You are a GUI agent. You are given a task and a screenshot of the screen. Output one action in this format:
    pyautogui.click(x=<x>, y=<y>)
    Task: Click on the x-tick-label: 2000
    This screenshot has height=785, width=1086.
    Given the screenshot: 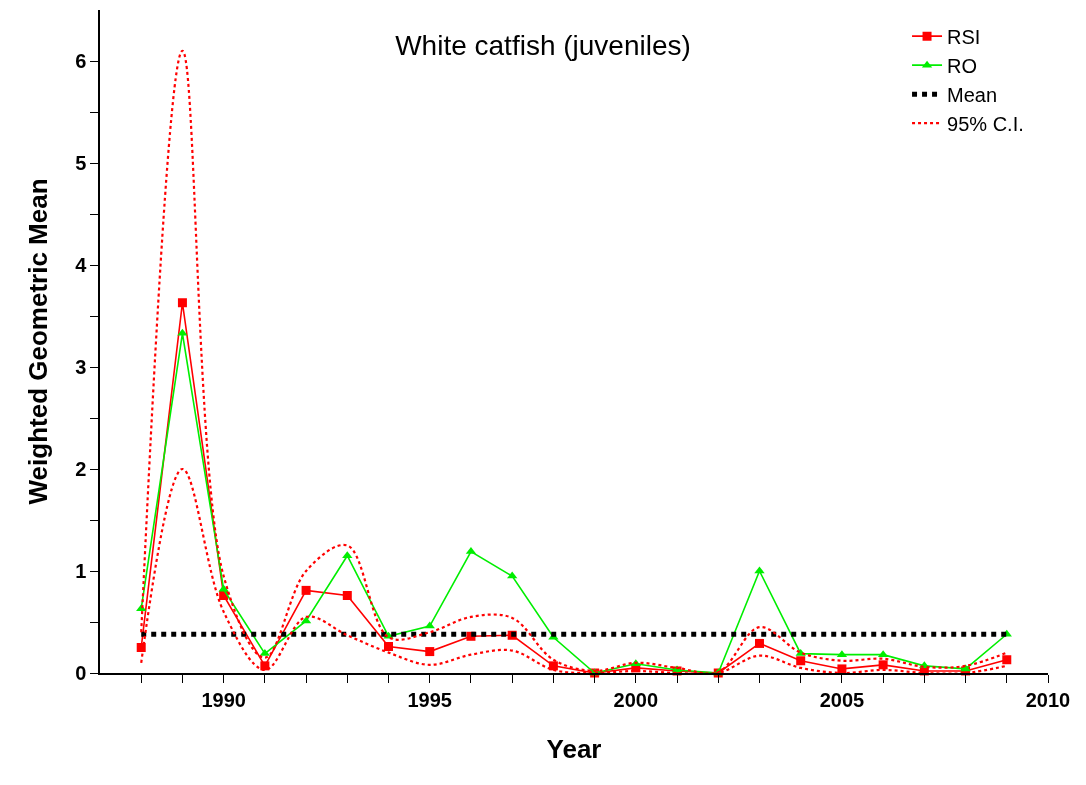 What is the action you would take?
    pyautogui.click(x=636, y=699)
    